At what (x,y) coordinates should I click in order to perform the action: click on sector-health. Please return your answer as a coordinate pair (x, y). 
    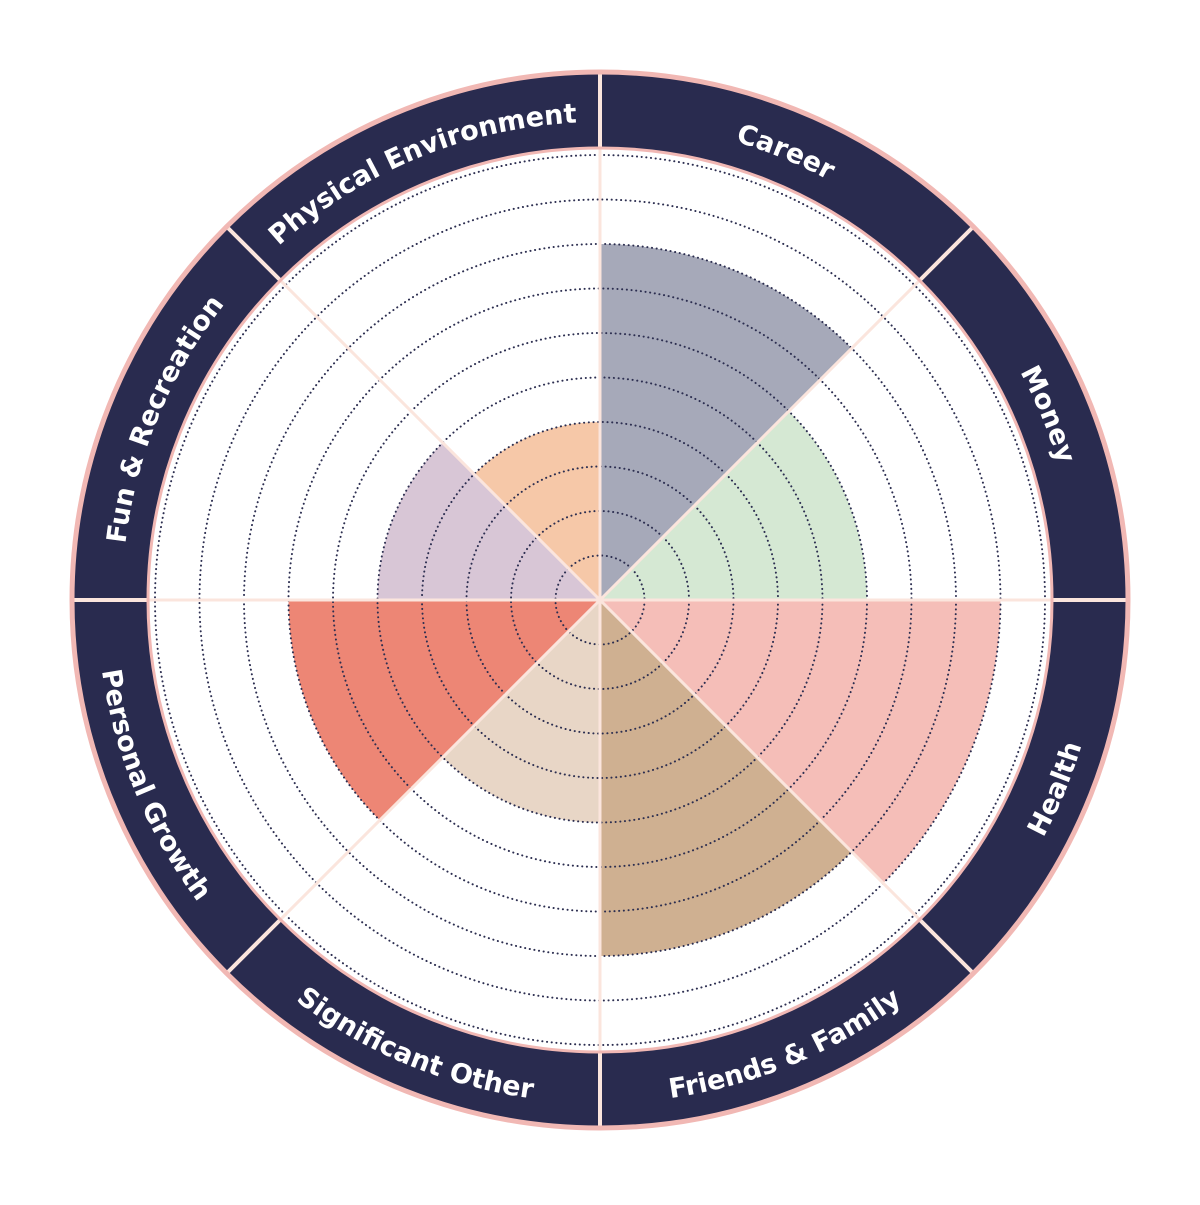
    Looking at the image, I should click on (800, 742).